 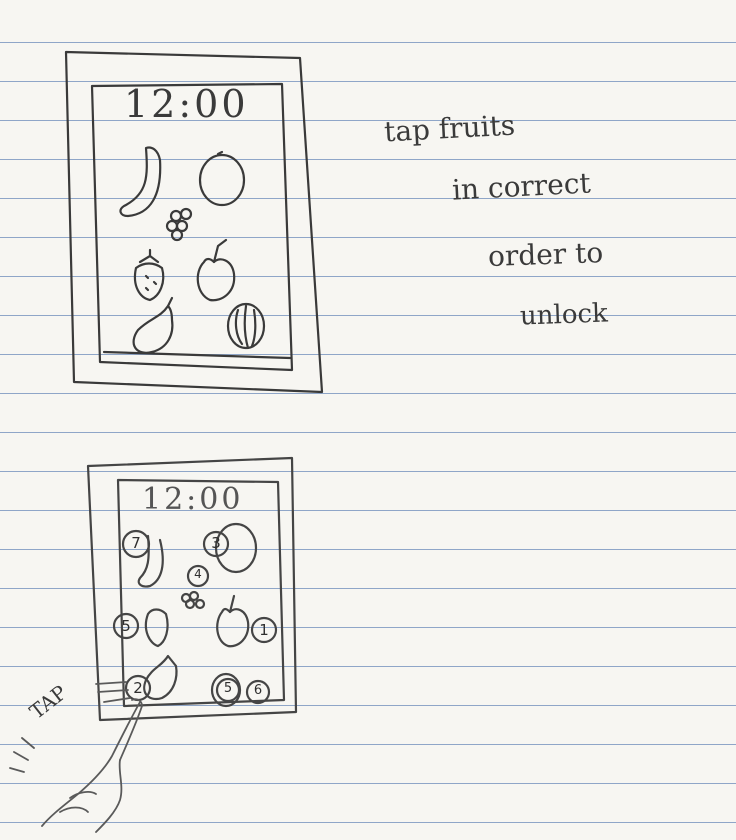 What do you see at coordinates (198, 574) in the screenshot?
I see `order-number-grapes: 4` at bounding box center [198, 574].